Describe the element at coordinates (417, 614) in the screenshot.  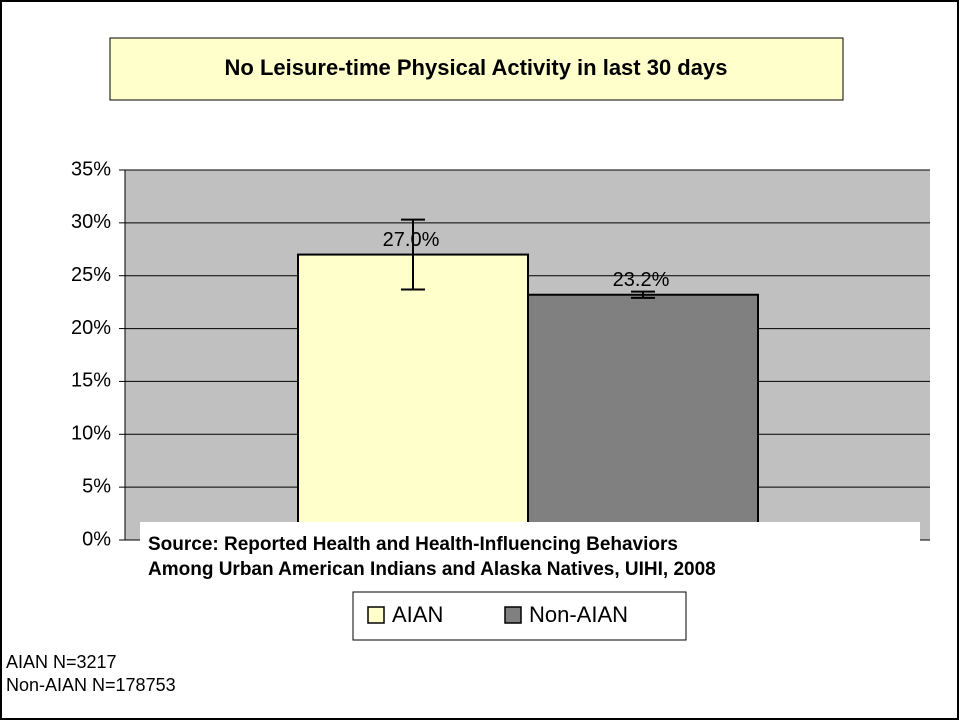
I see `legend-label: AIAN` at that location.